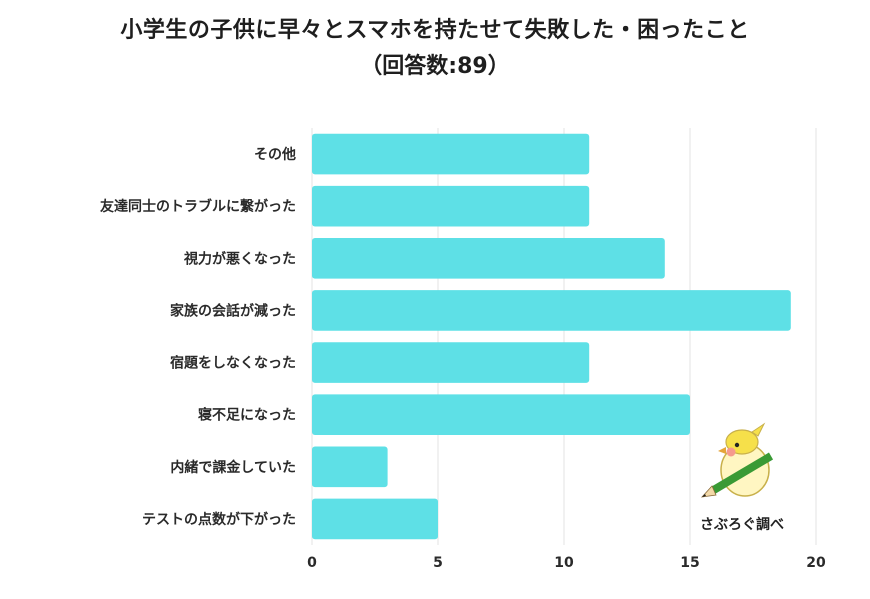  Describe the element at coordinates (233, 363) in the screenshot. I see `category-label: 宿題をしなくなった` at that location.